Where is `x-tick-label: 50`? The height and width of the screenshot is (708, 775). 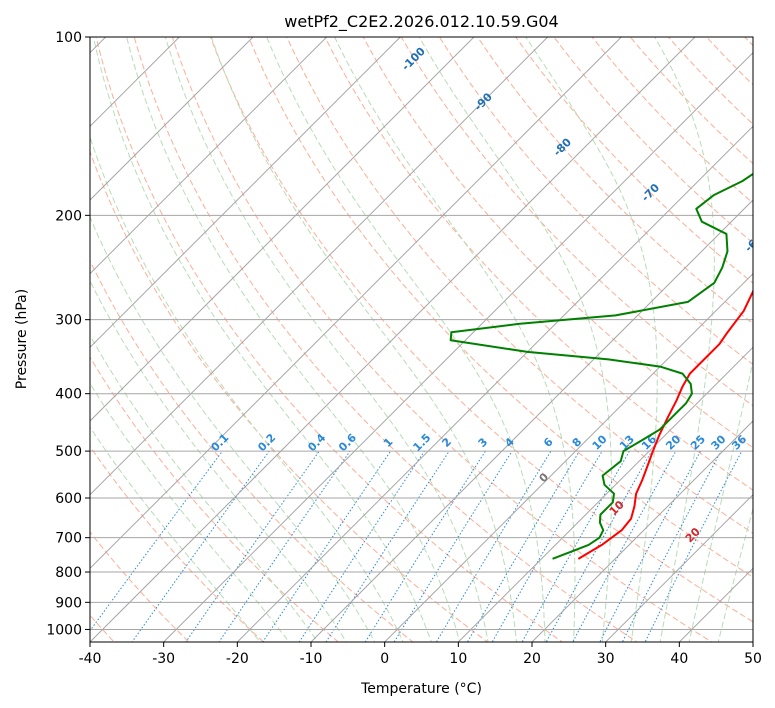 x-tick-label: 50 is located at coordinates (753, 659).